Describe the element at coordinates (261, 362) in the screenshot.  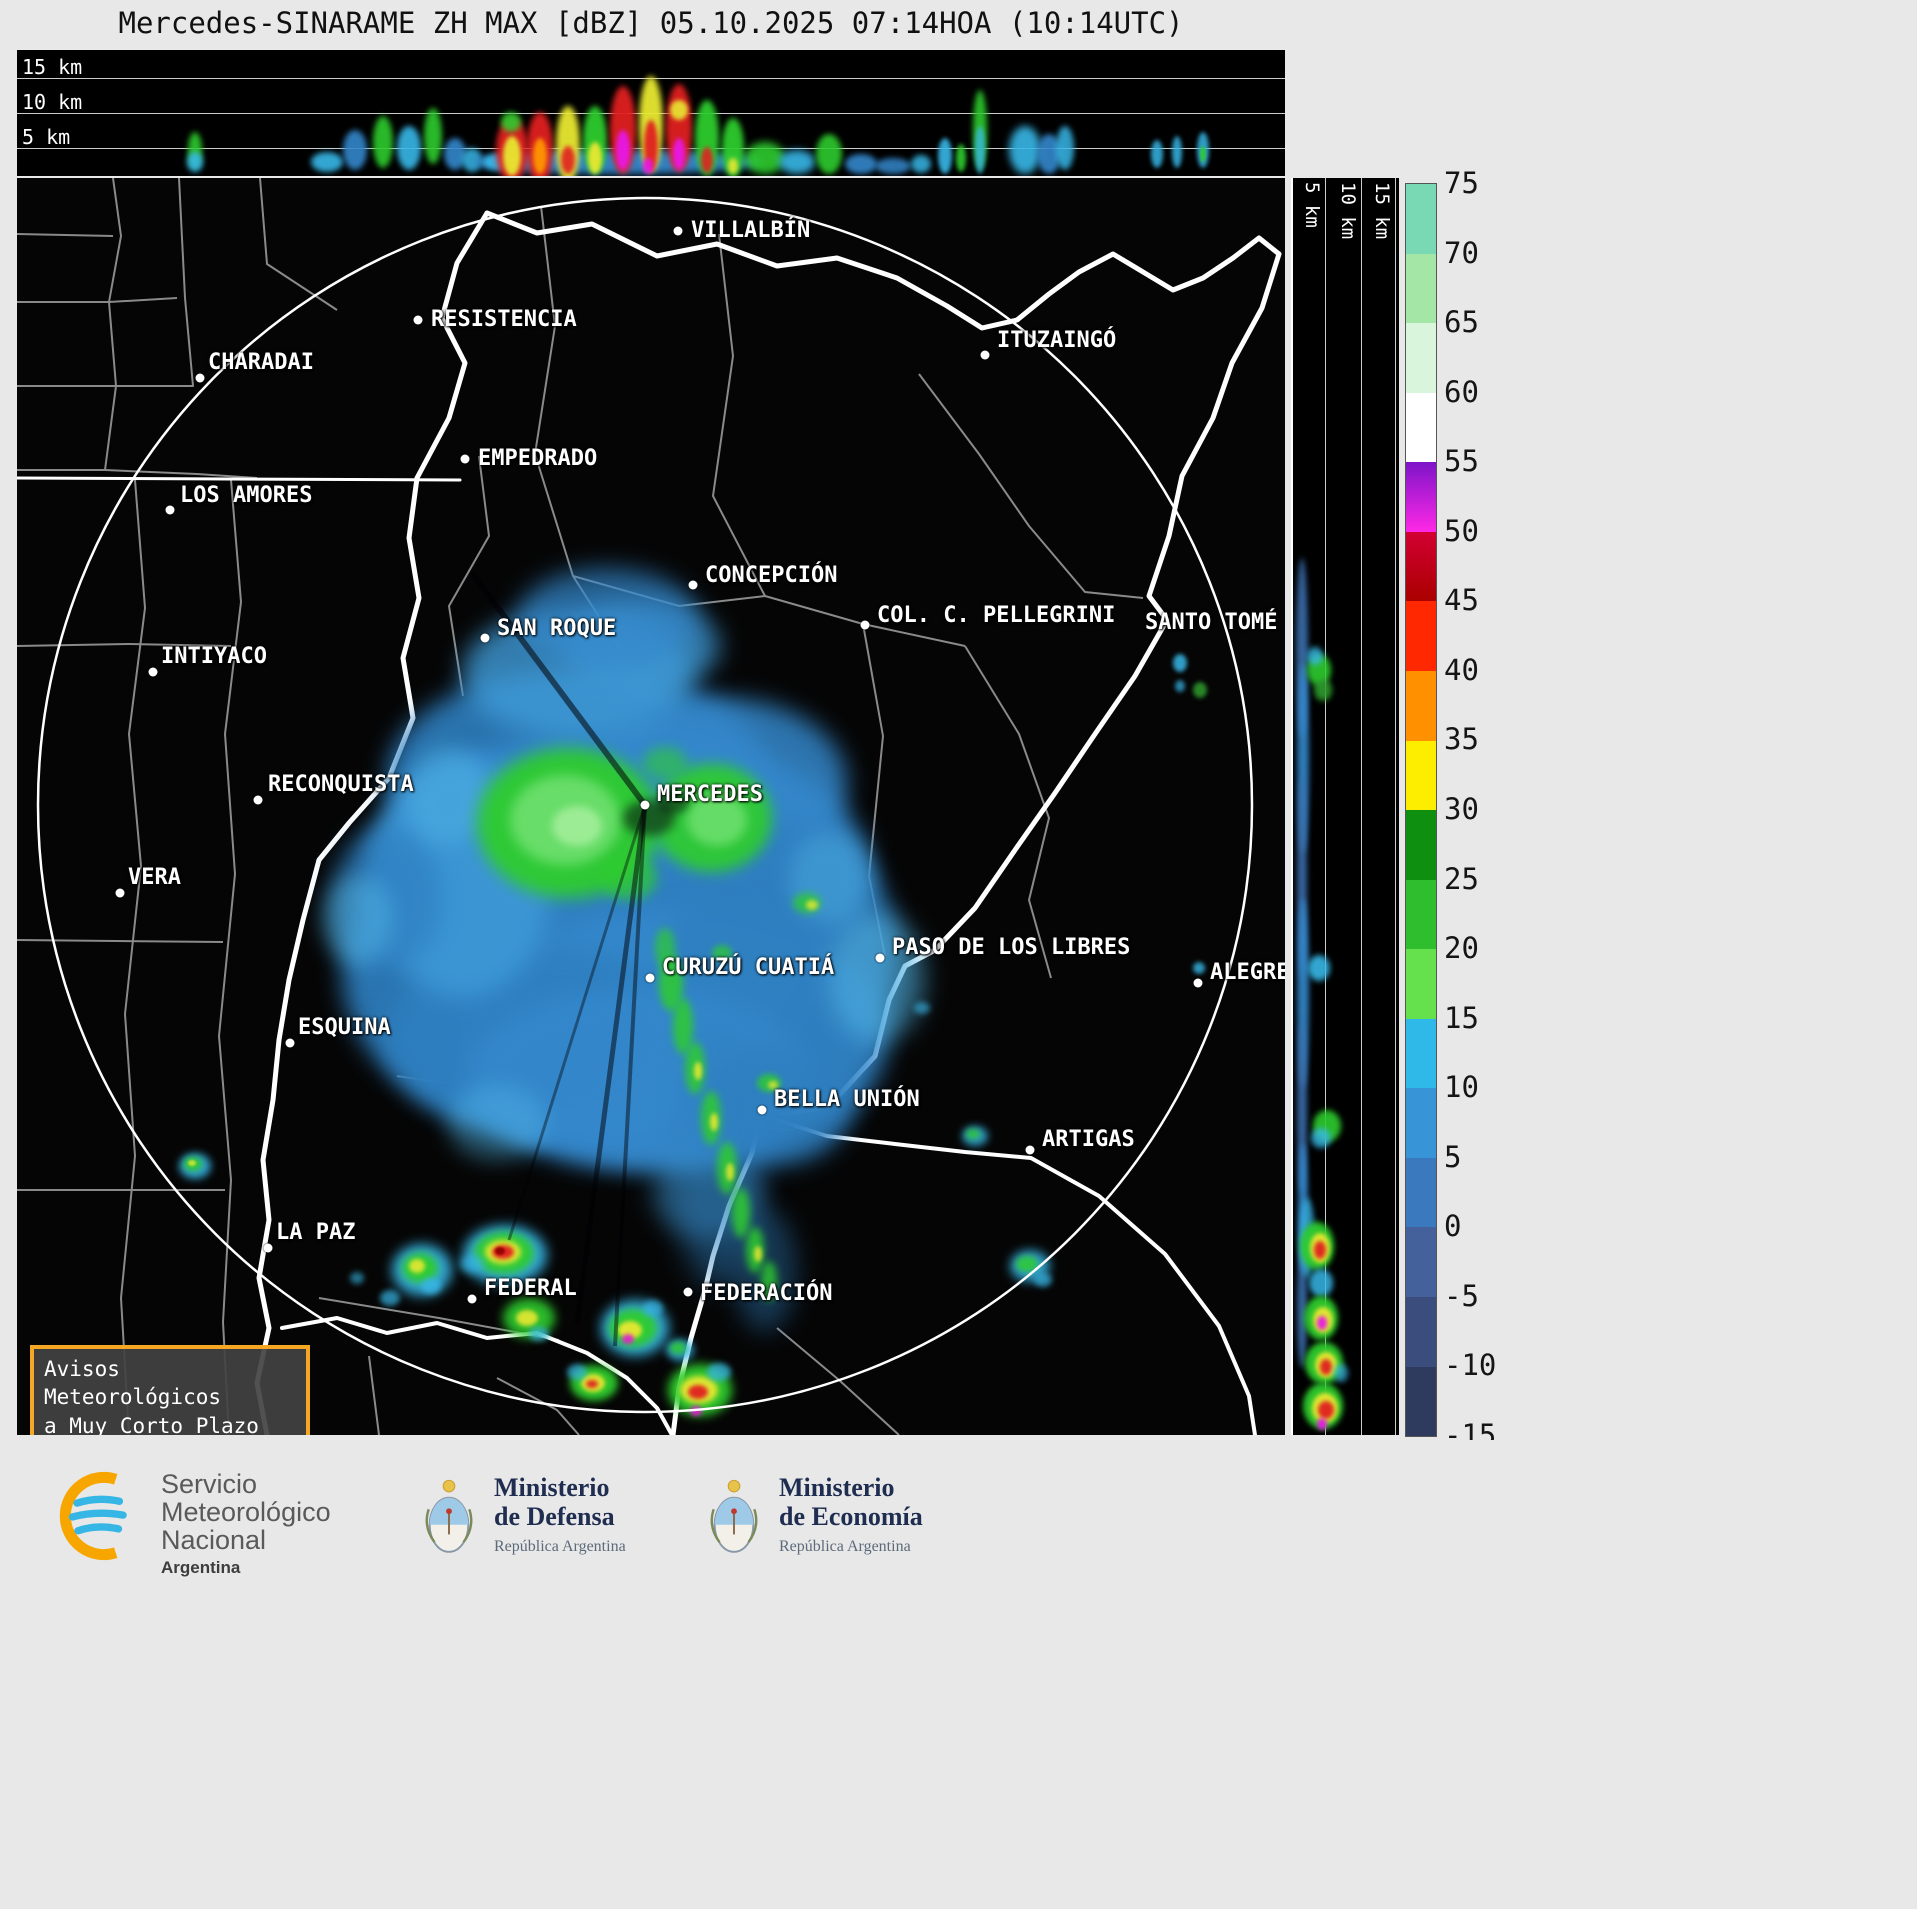
I see `city-label-charadai: CHARADAI` at that location.